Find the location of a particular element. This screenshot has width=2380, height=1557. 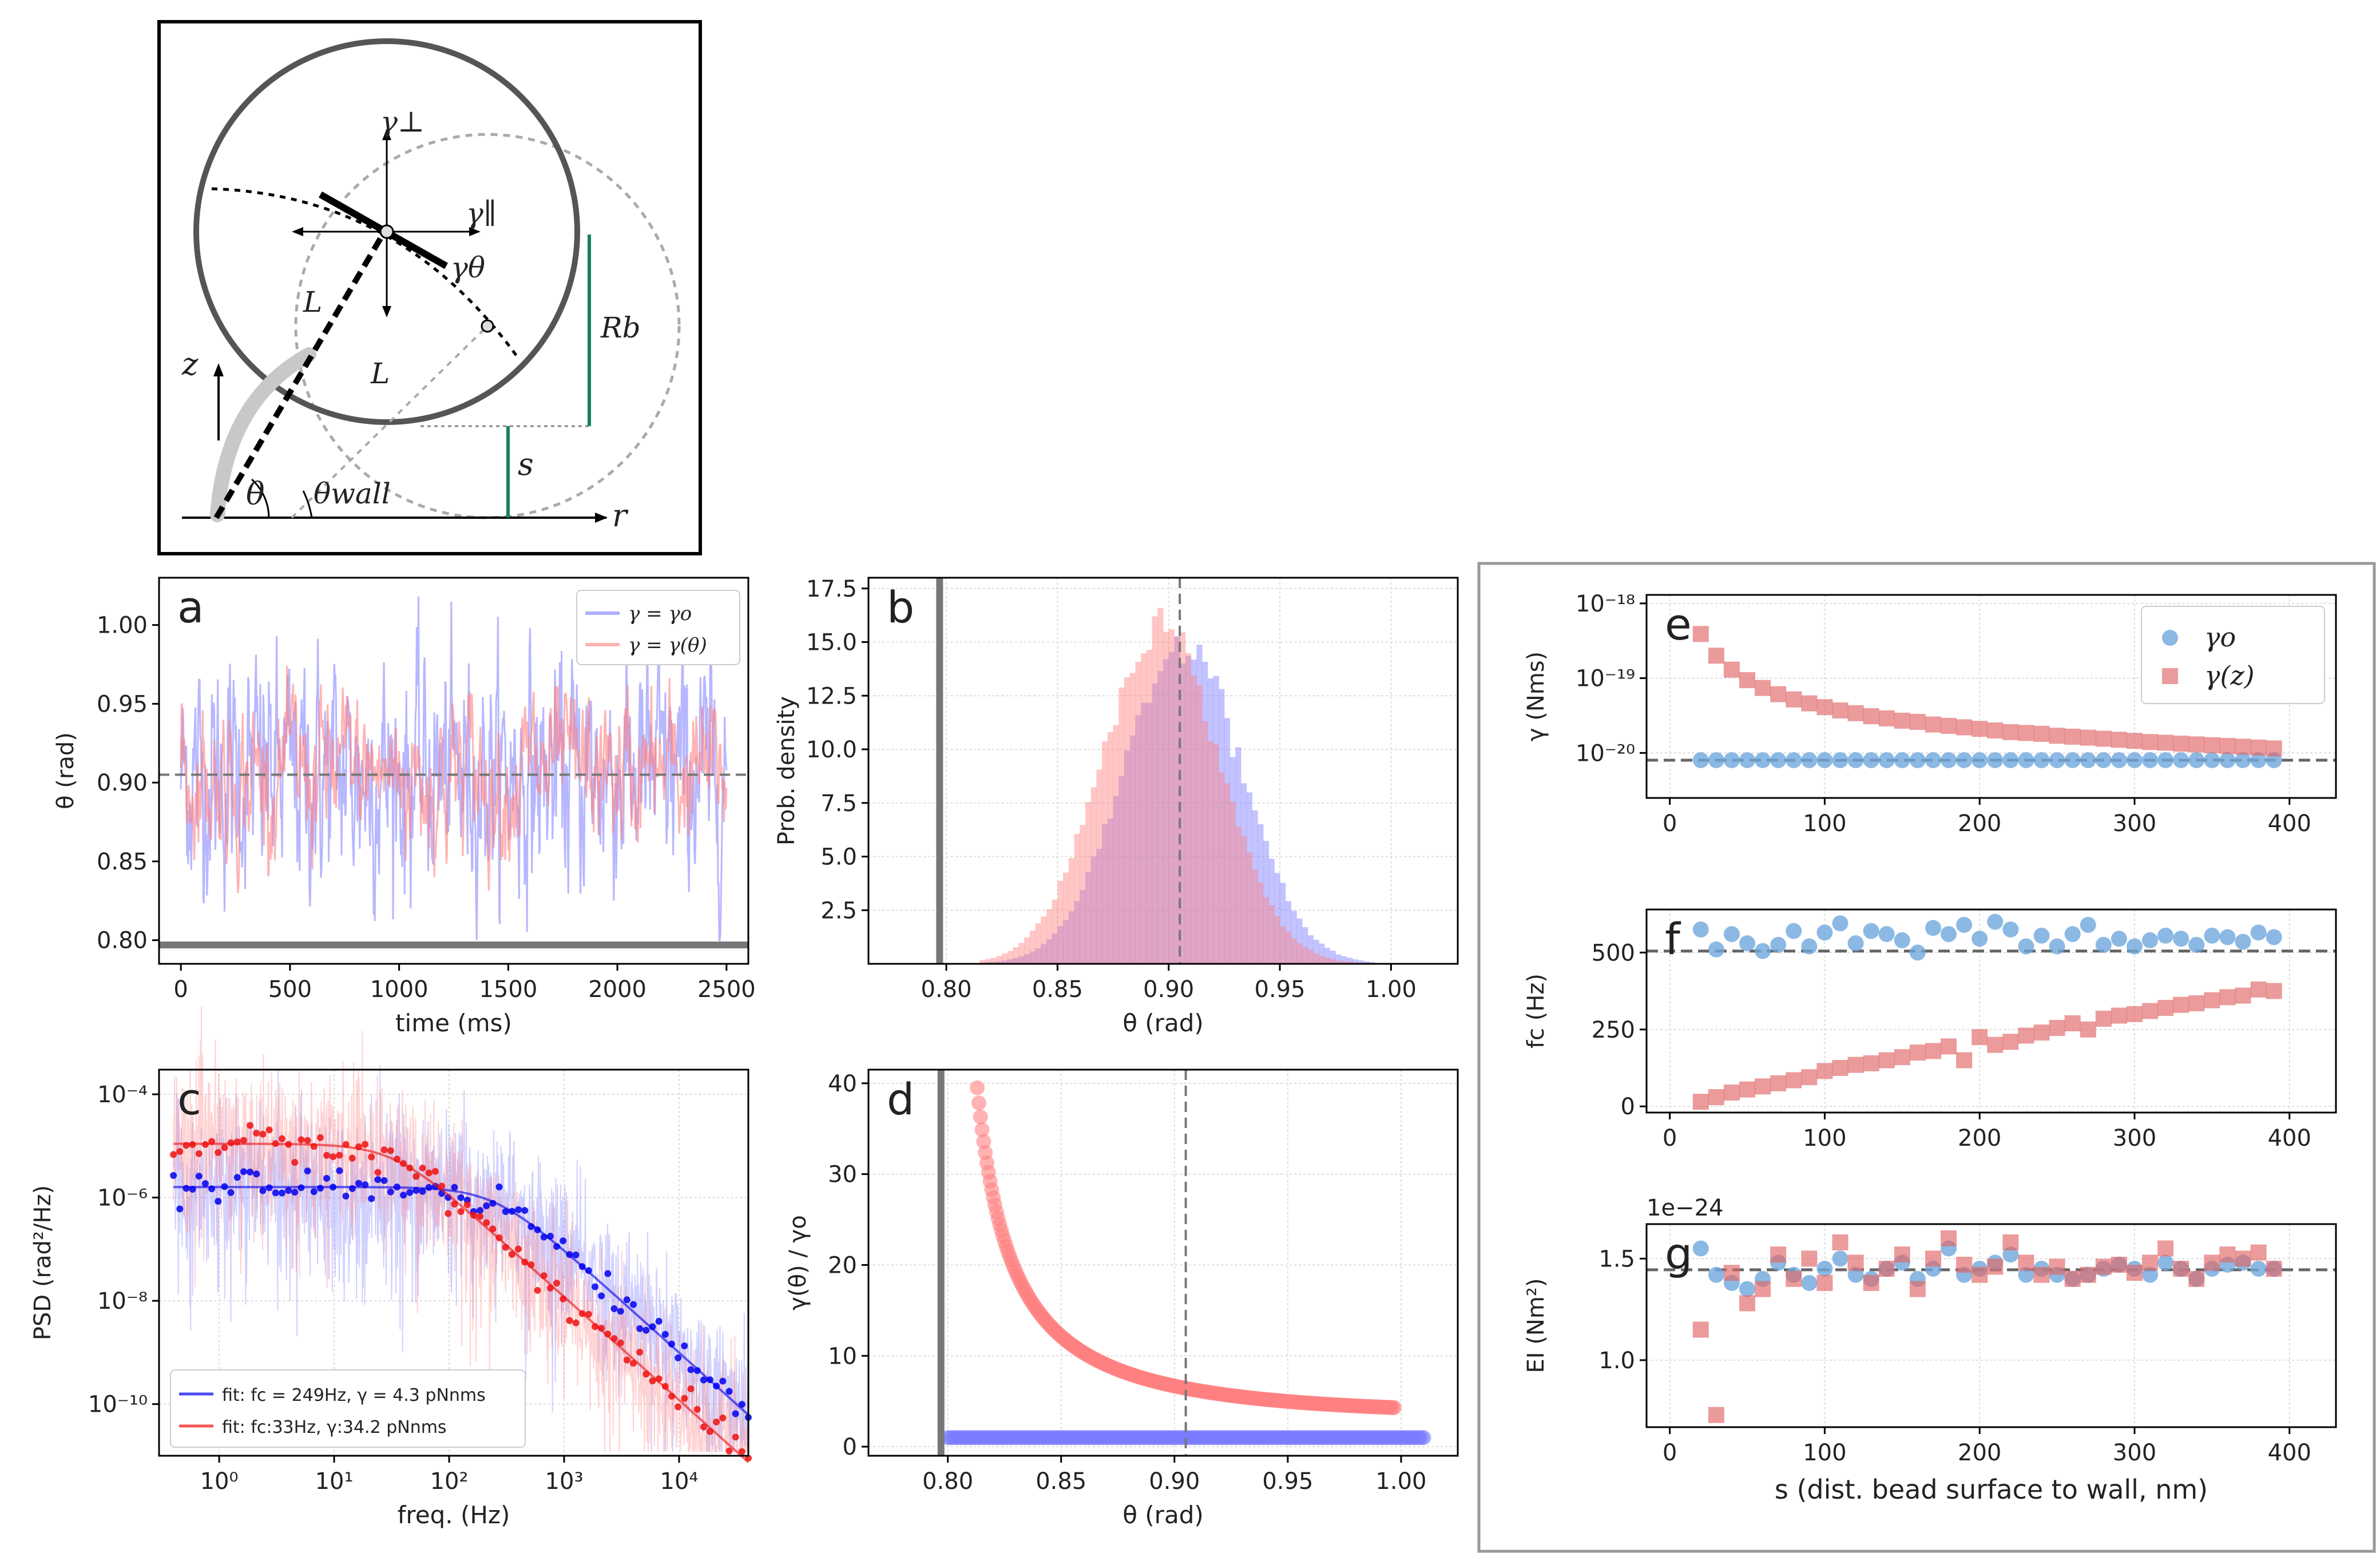

panel-e-xtick-label: 400 is located at coordinates (2289, 824).